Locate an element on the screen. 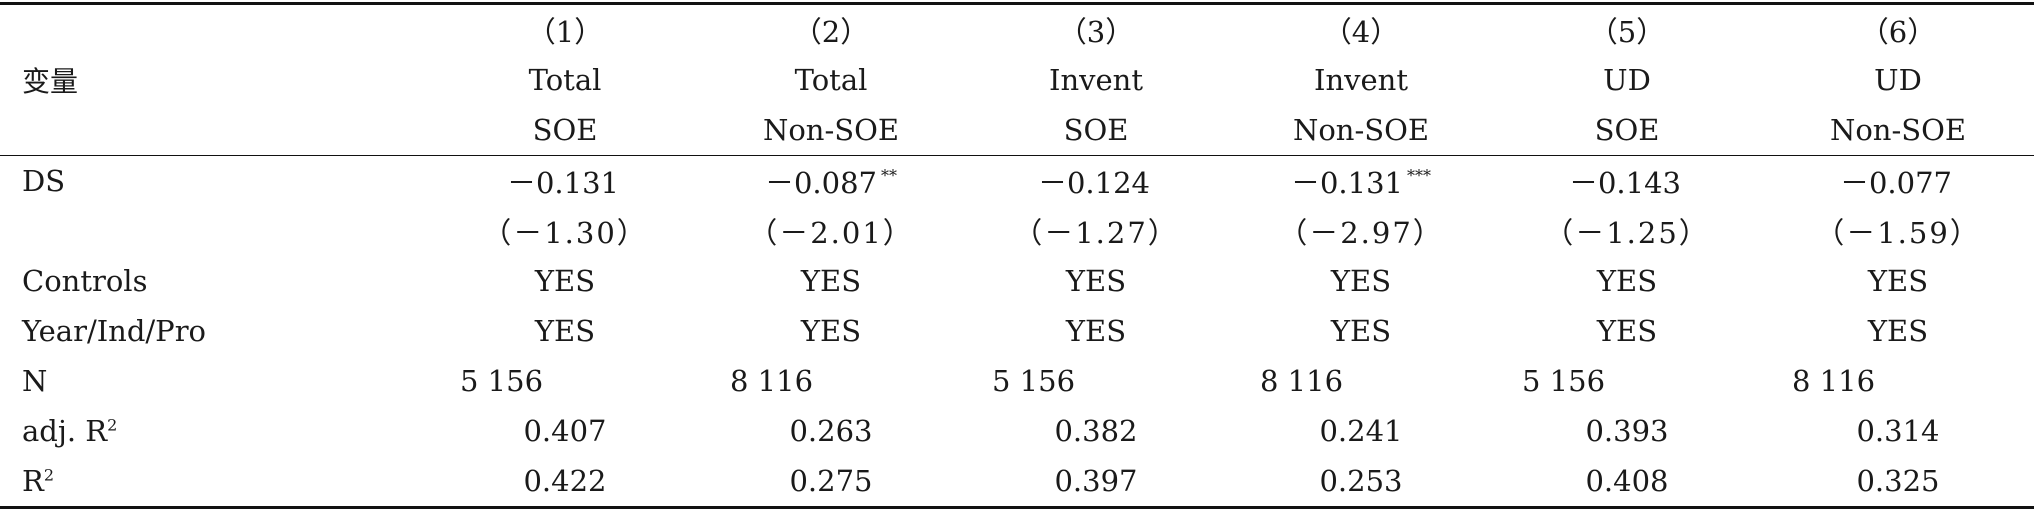 The width and height of the screenshot is (2034, 509). col-number: （1） is located at coordinates (565, 32).